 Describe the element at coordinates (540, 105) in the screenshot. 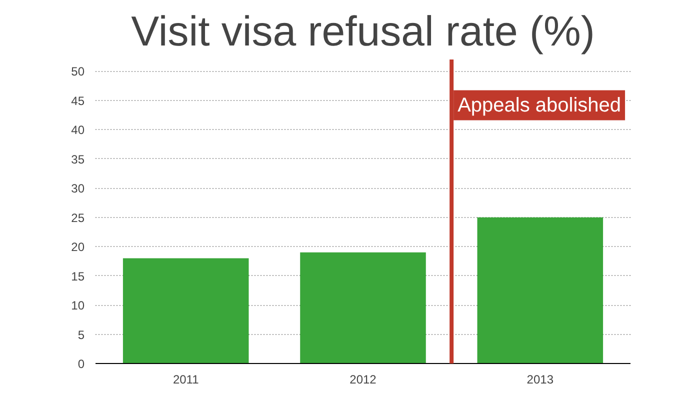

I see `ref-line-label: Appeals abolished` at that location.